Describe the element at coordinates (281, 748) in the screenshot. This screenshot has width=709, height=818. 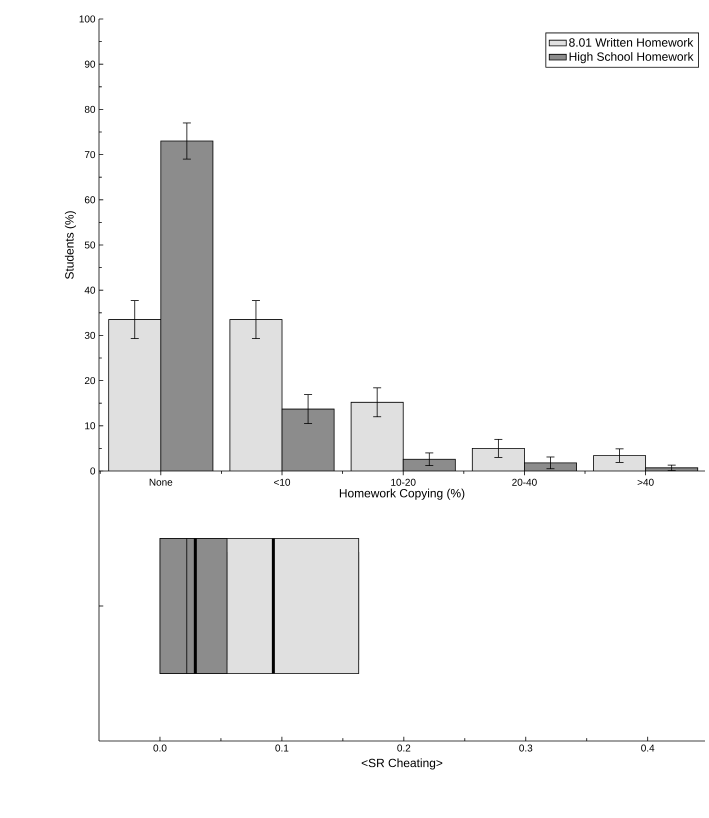
I see `x-tick-label: 0.1` at that location.